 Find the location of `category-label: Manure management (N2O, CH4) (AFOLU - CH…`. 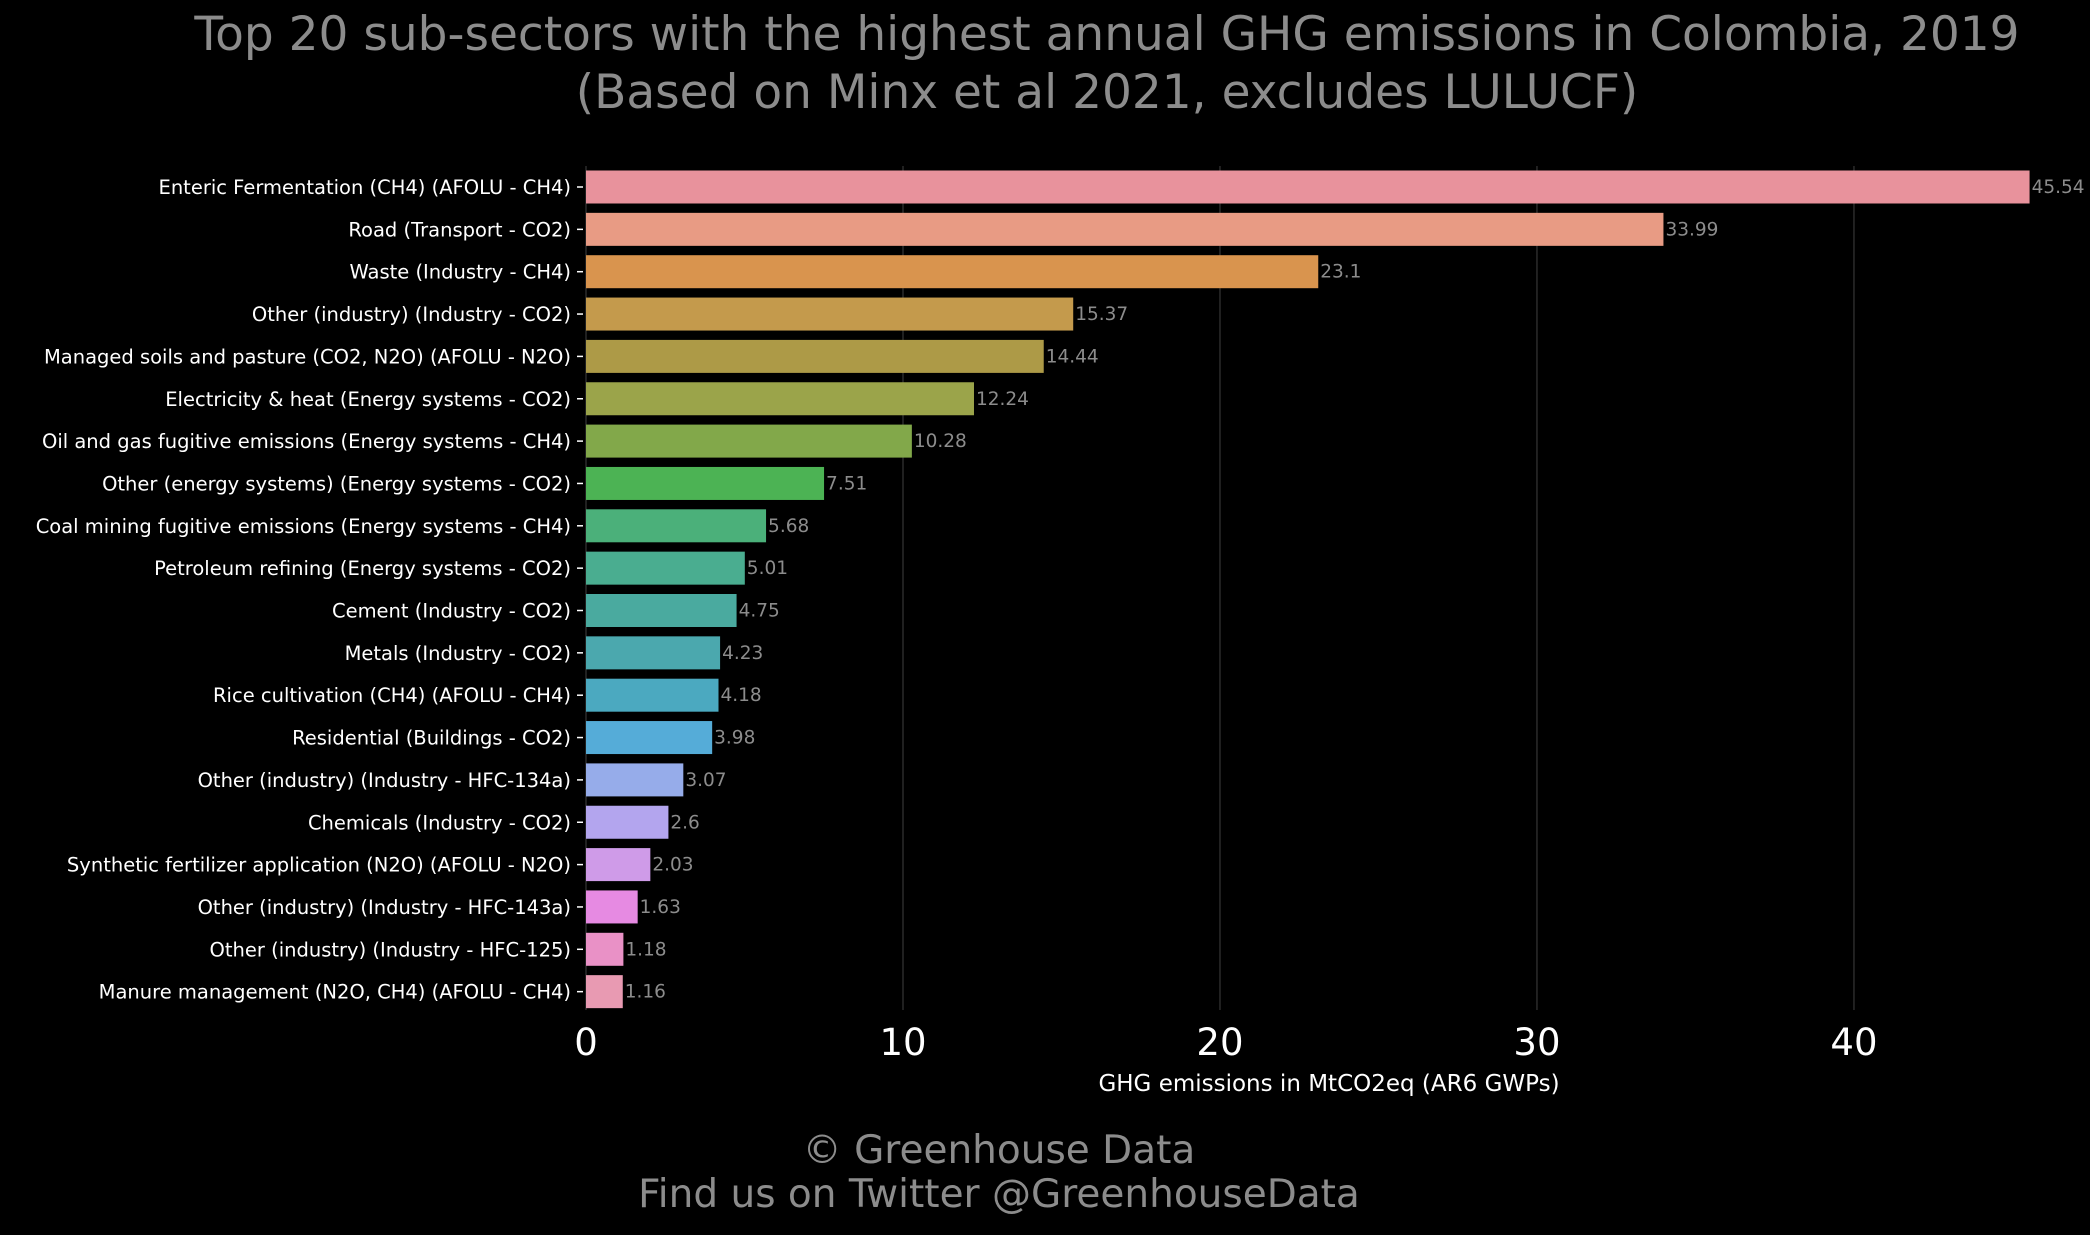

category-label: Manure management (N2O, CH4) (AFOLU - CH… is located at coordinates (335, 992).